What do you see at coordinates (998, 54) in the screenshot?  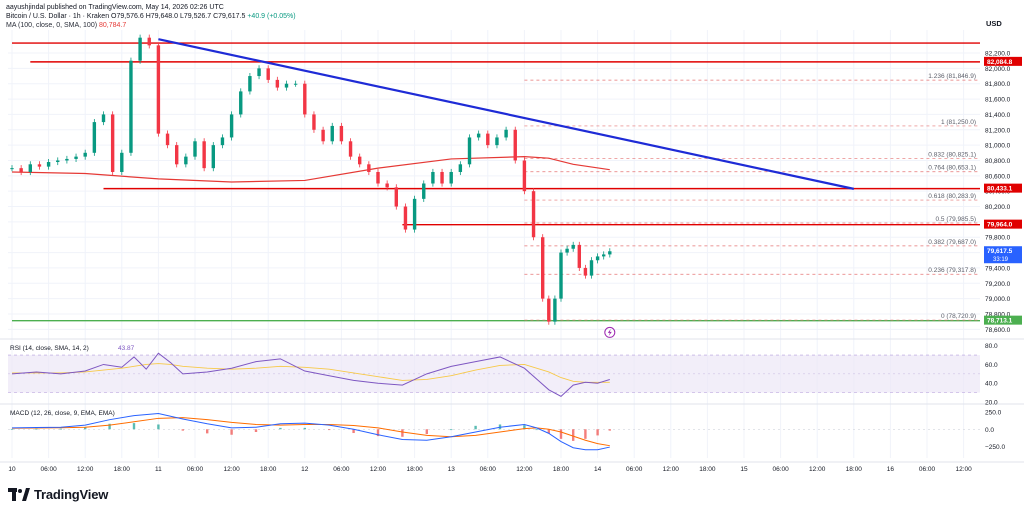 I see `price-tick-label: 82,200.0` at bounding box center [998, 54].